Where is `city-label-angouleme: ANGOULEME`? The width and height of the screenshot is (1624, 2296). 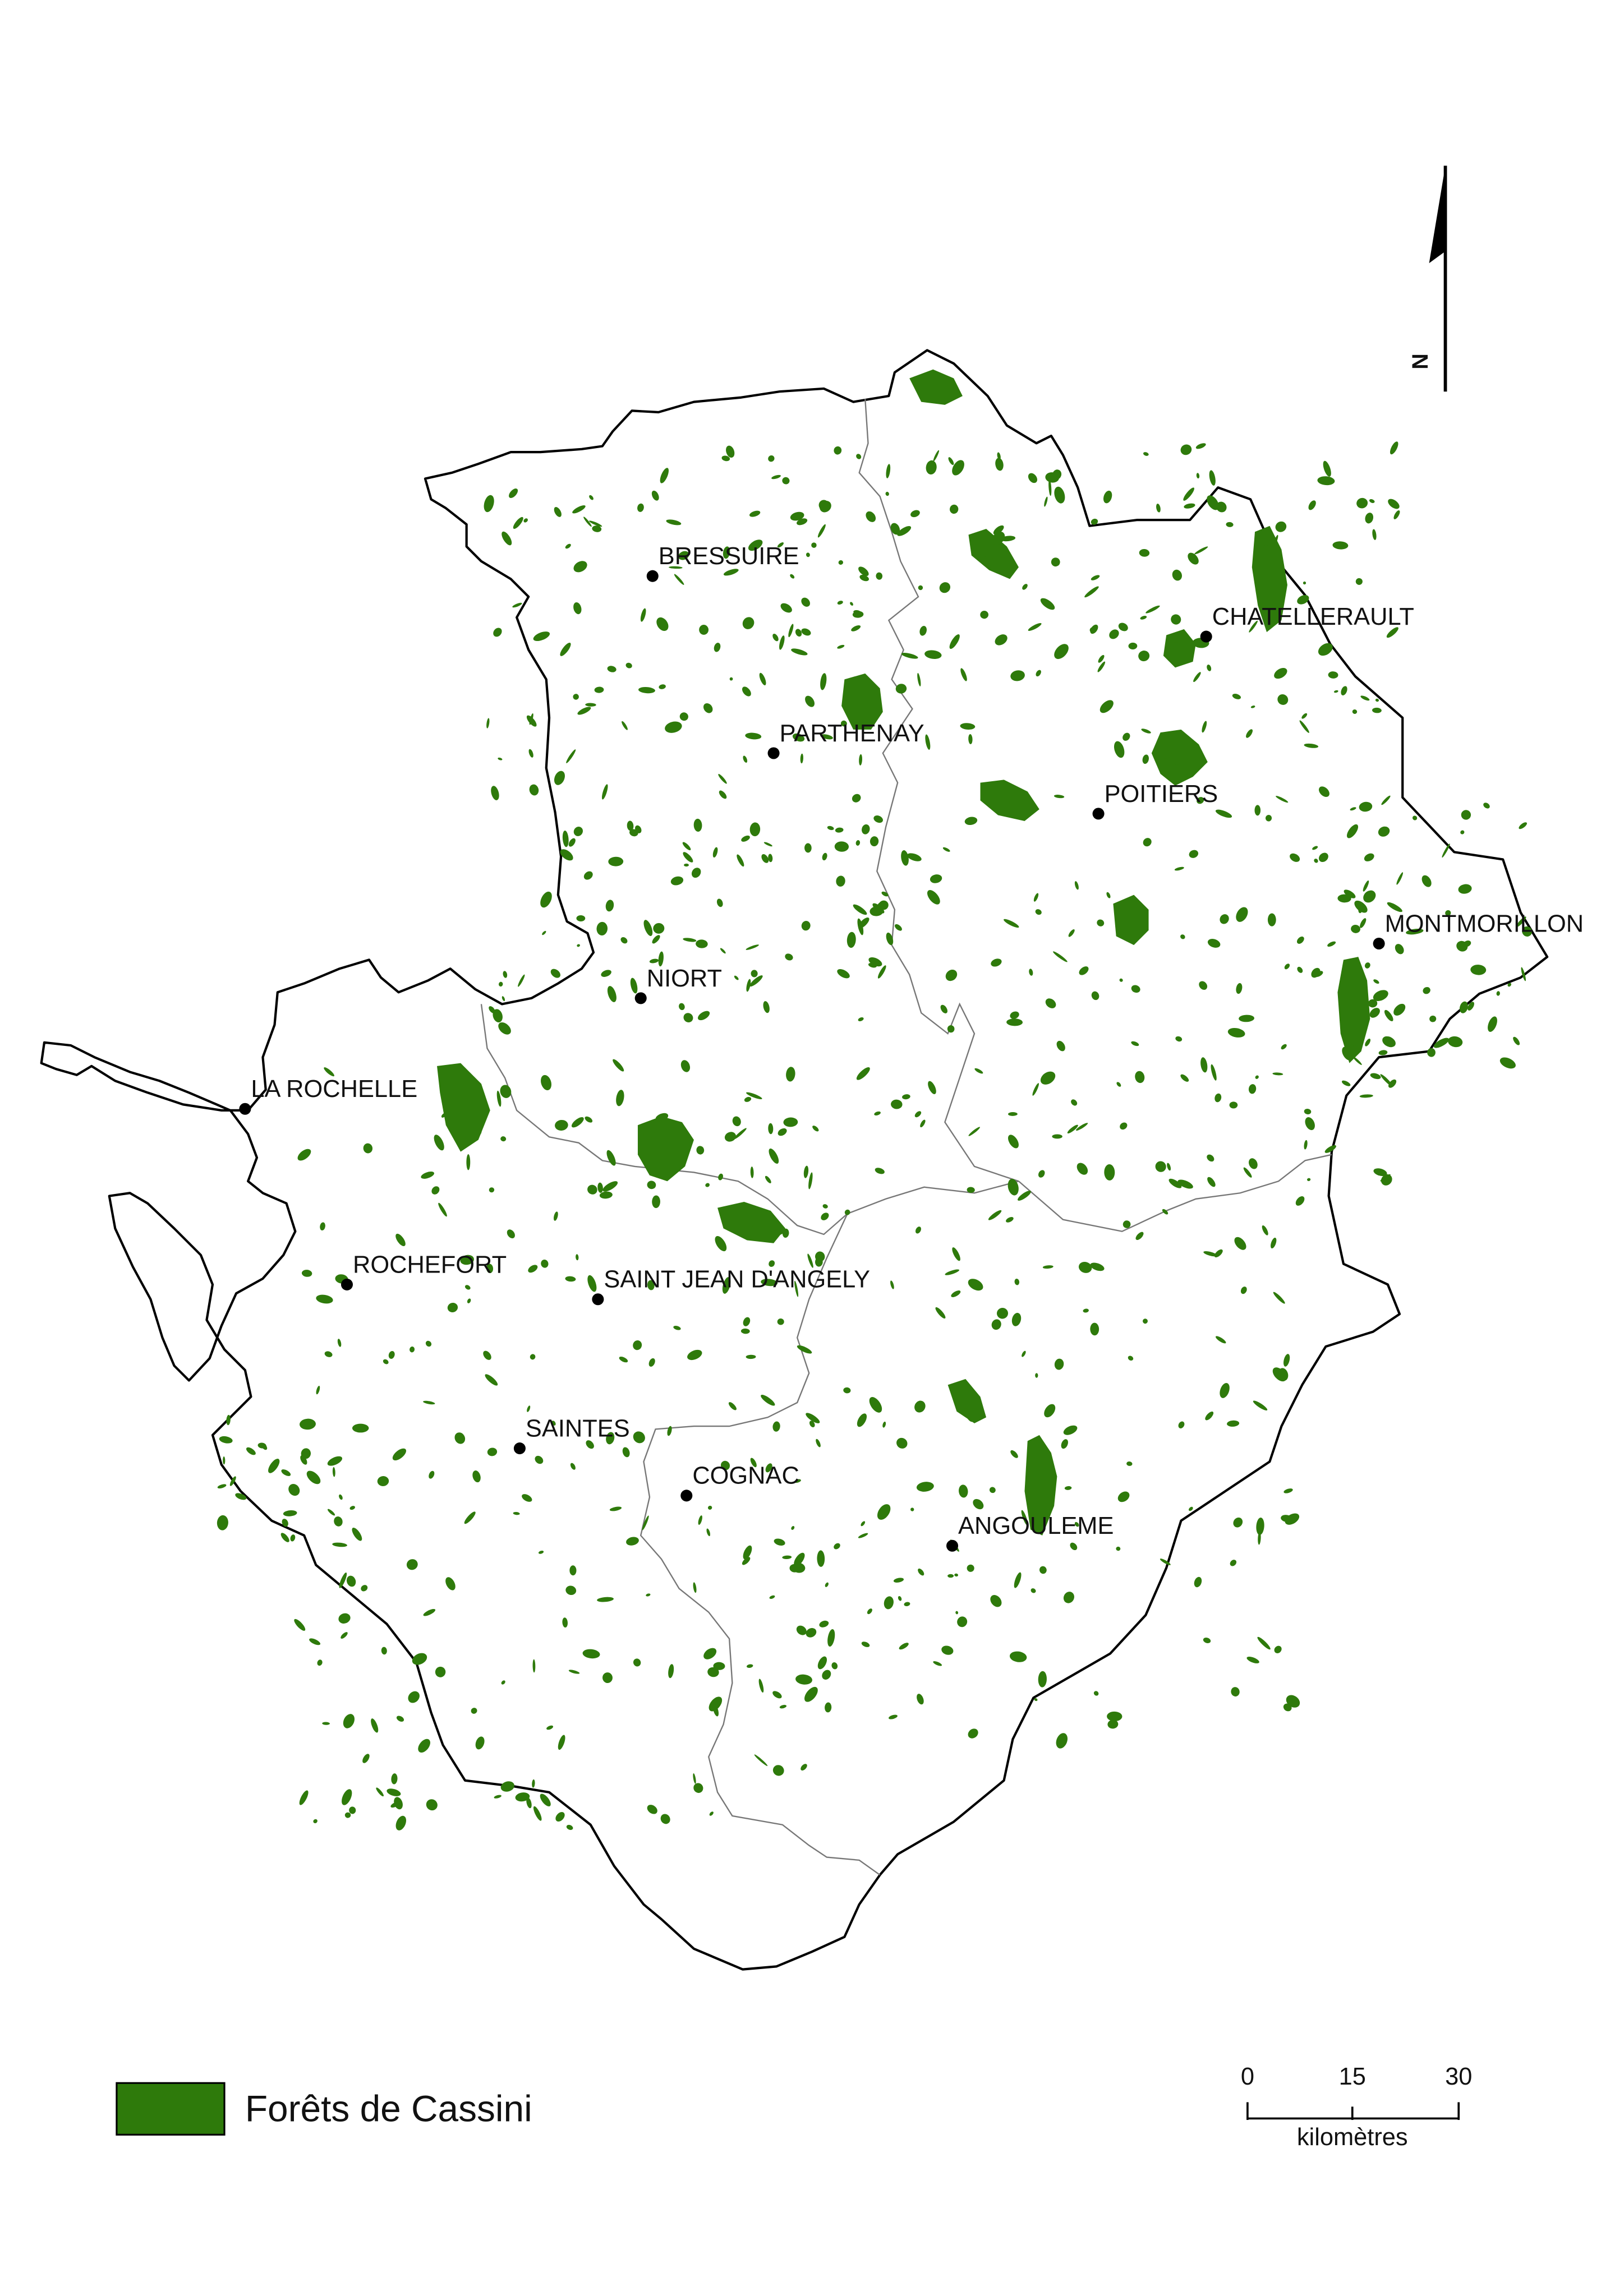 city-label-angouleme: ANGOULEME is located at coordinates (1036, 1526).